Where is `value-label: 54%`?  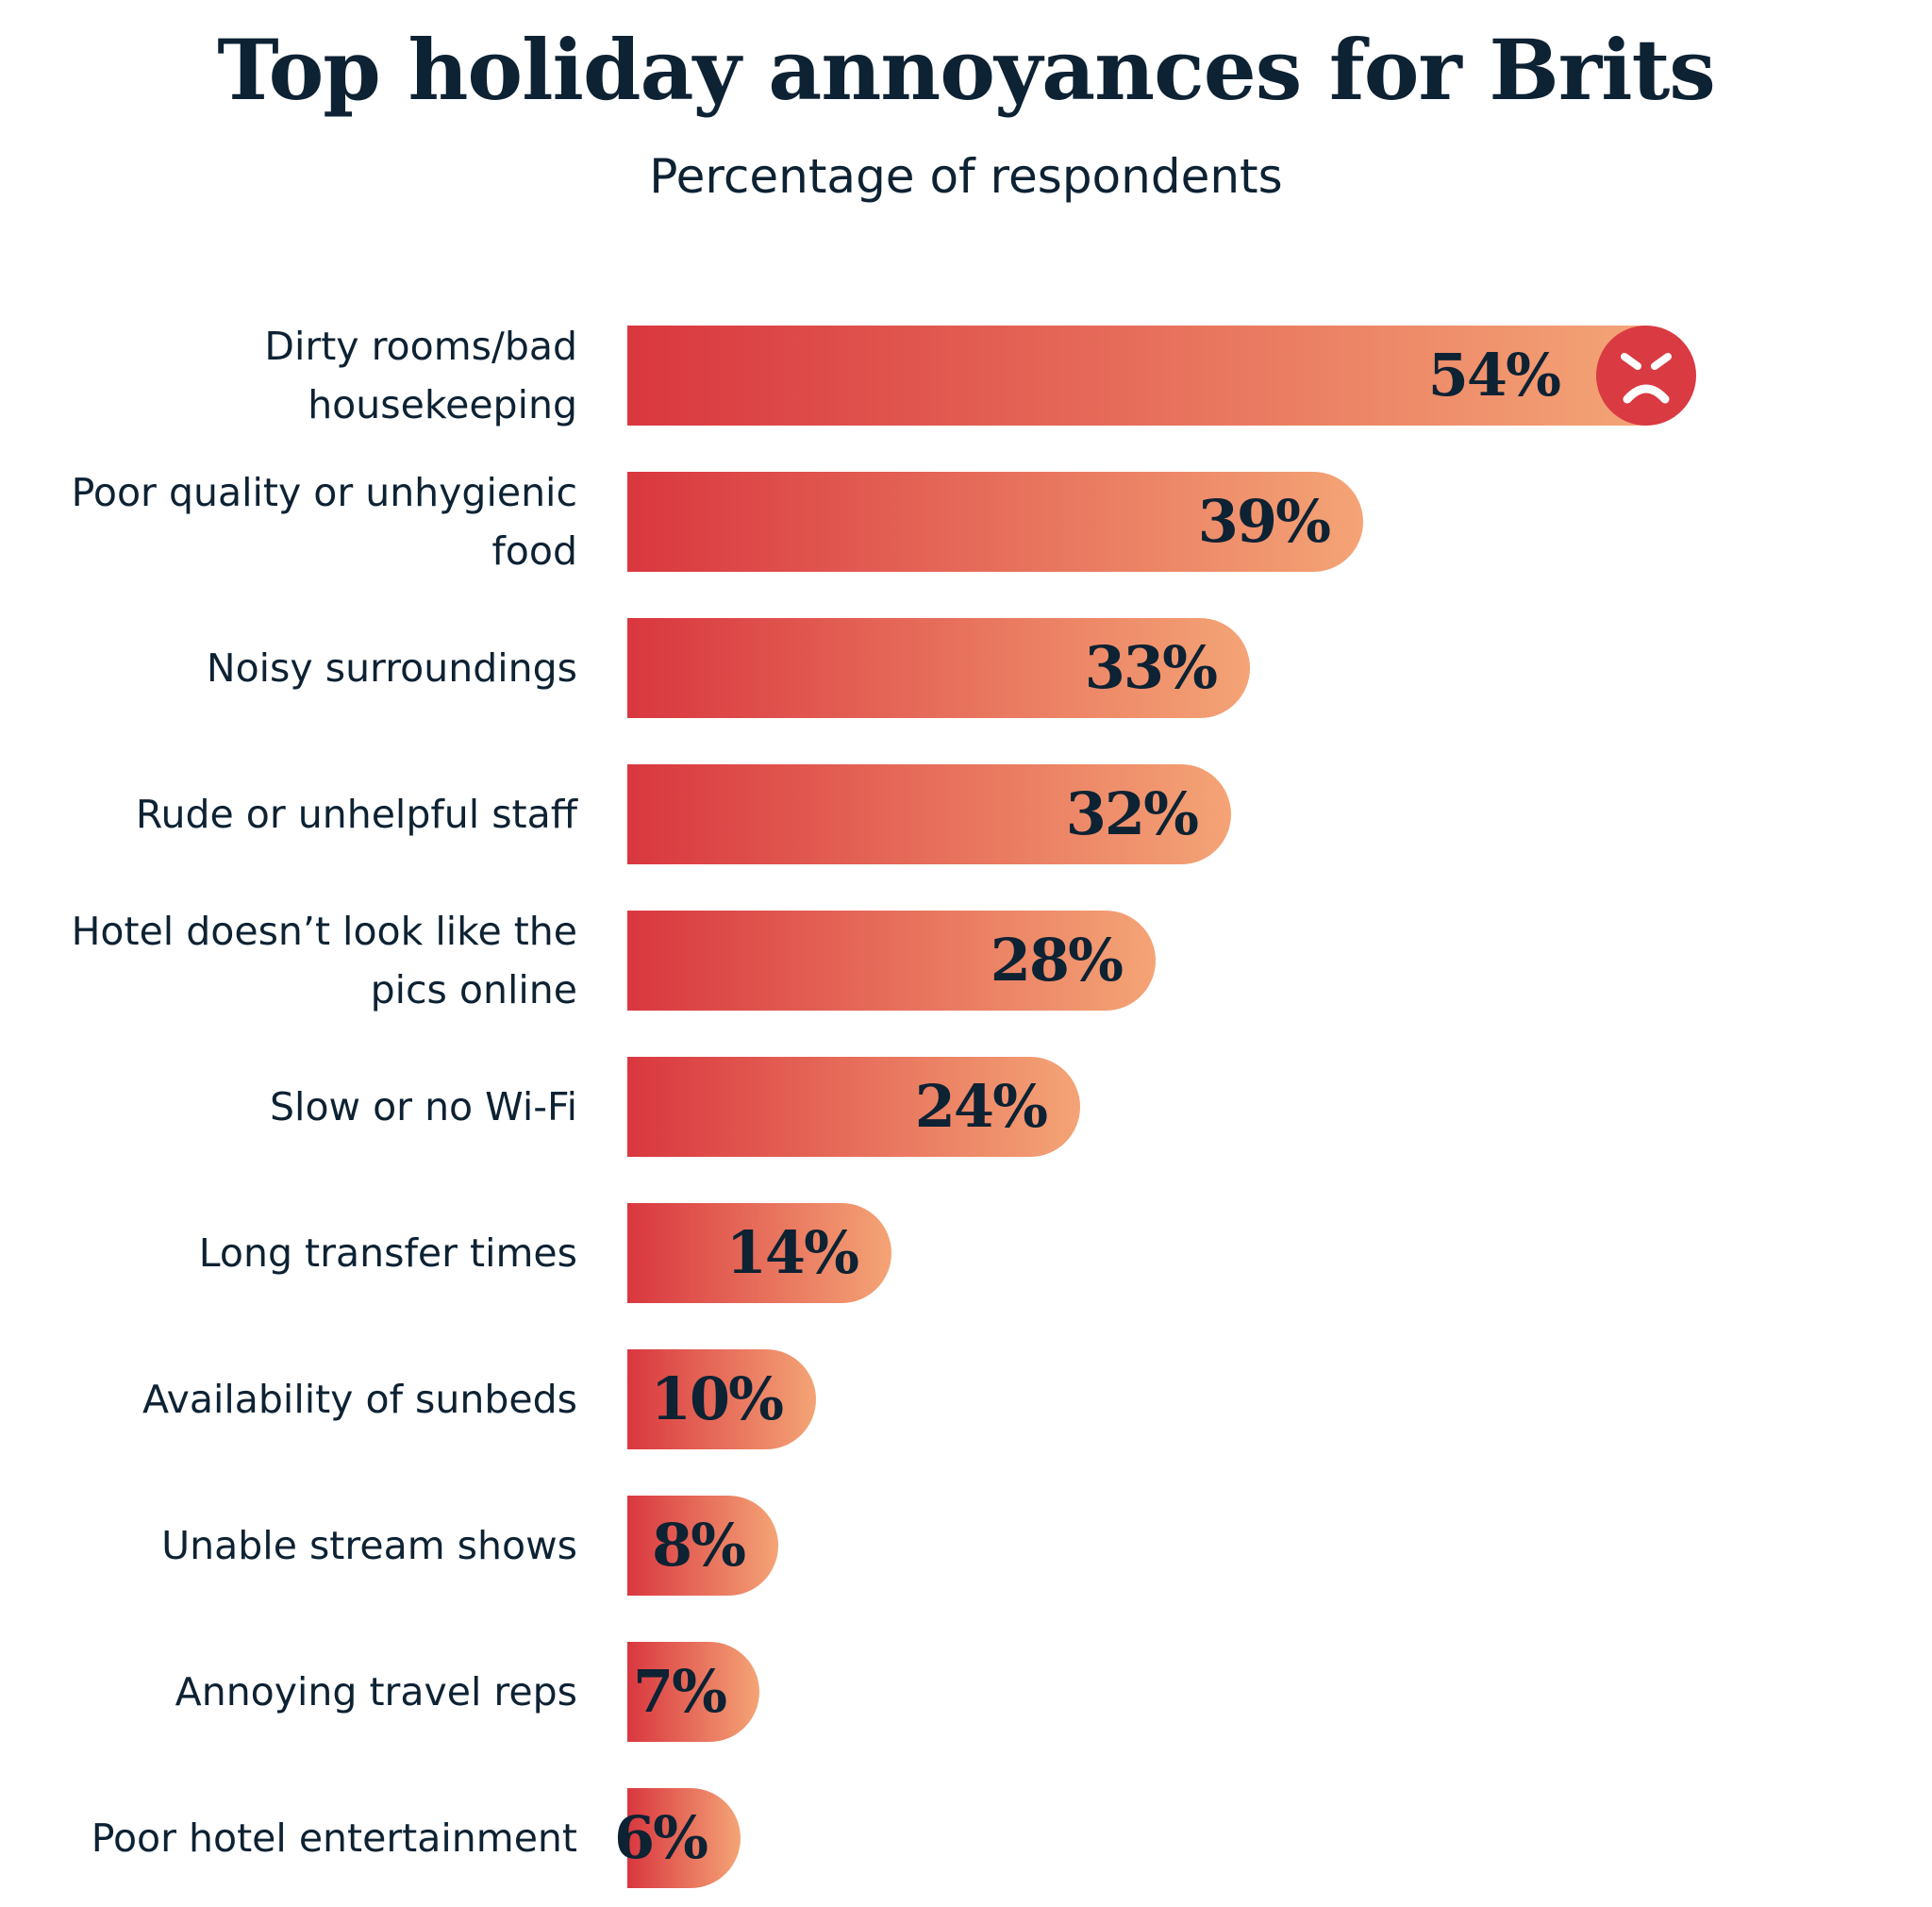
value-label: 54% is located at coordinates (1494, 375).